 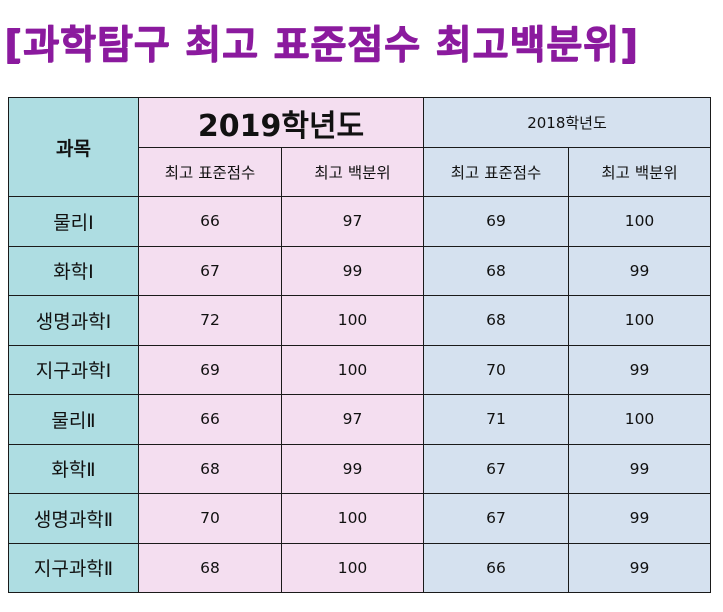 I want to click on year-2018-header: 2018학년도, so click(x=567, y=122).